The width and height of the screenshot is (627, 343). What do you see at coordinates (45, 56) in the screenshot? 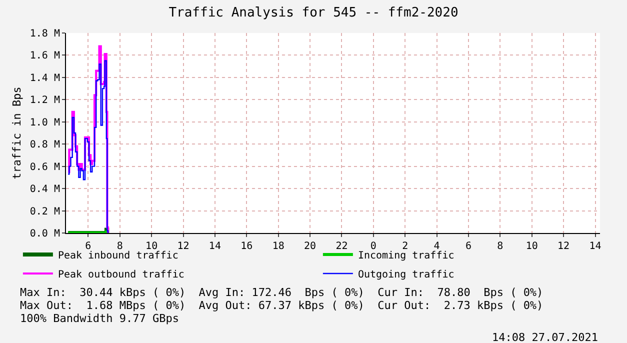
I see `y-tick-label: 1.6 M` at bounding box center [45, 56].